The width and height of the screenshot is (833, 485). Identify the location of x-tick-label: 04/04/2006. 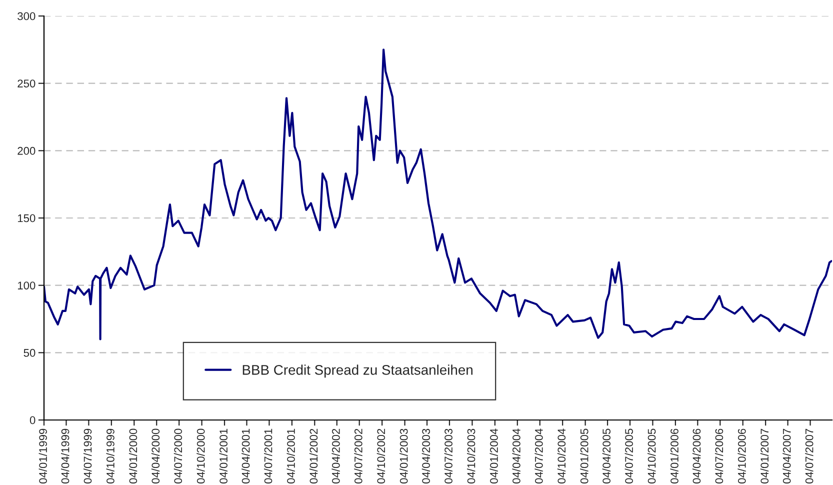
(696, 456).